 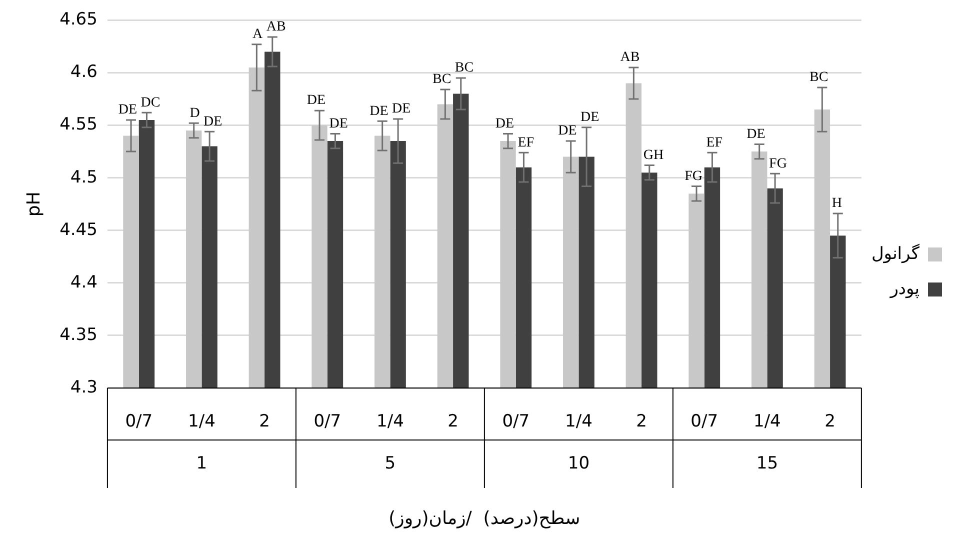 What do you see at coordinates (837, 204) in the screenshot?
I see `data-label: H` at bounding box center [837, 204].